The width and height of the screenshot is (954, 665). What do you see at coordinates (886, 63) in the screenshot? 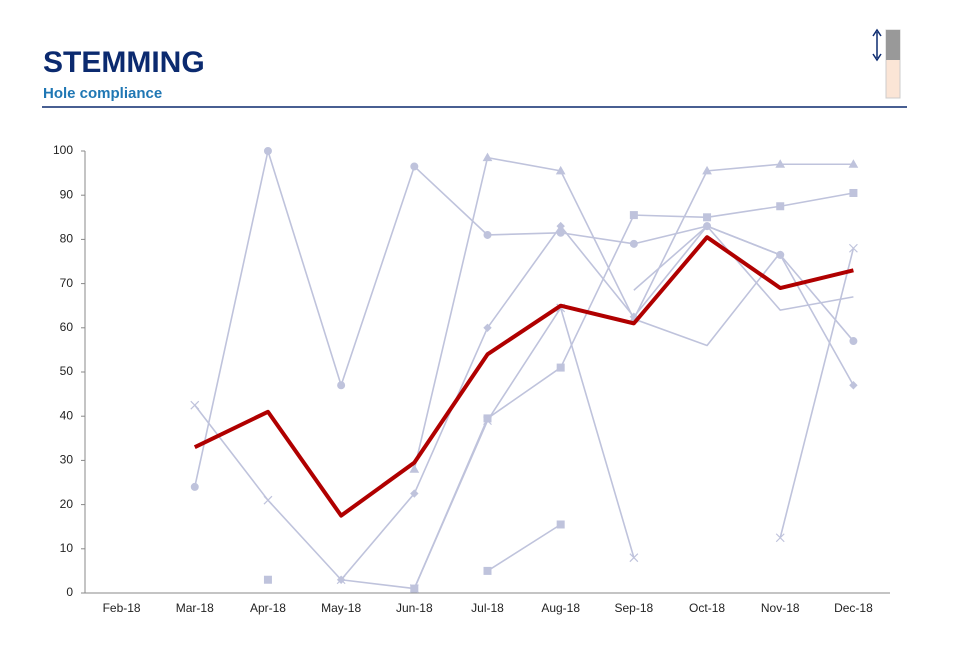
I see `scroll-icon` at bounding box center [886, 63].